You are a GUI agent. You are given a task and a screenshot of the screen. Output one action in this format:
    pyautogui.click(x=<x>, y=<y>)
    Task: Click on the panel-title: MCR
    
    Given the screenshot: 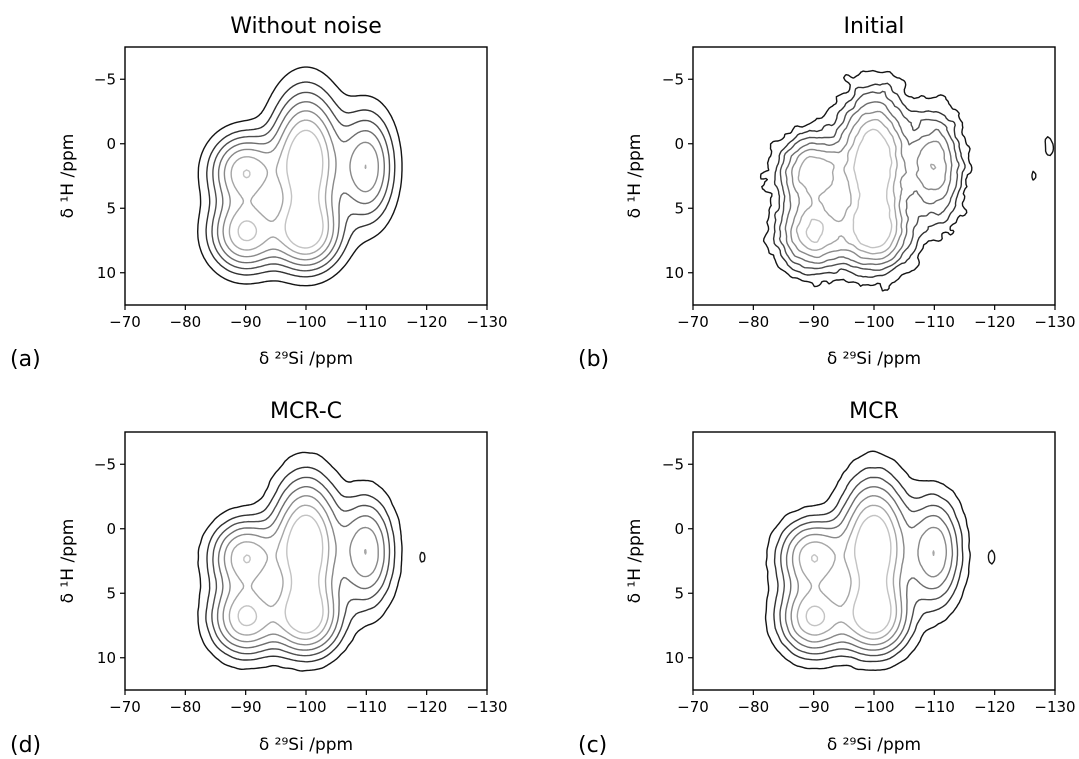 What is the action you would take?
    pyautogui.click(x=874, y=411)
    